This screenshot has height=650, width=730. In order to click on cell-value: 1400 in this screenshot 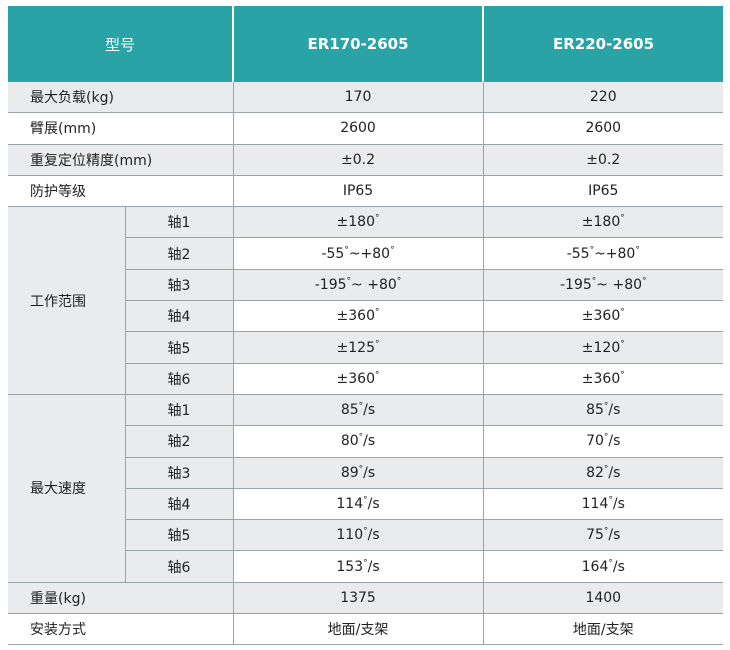, I will do `click(603, 598)`.